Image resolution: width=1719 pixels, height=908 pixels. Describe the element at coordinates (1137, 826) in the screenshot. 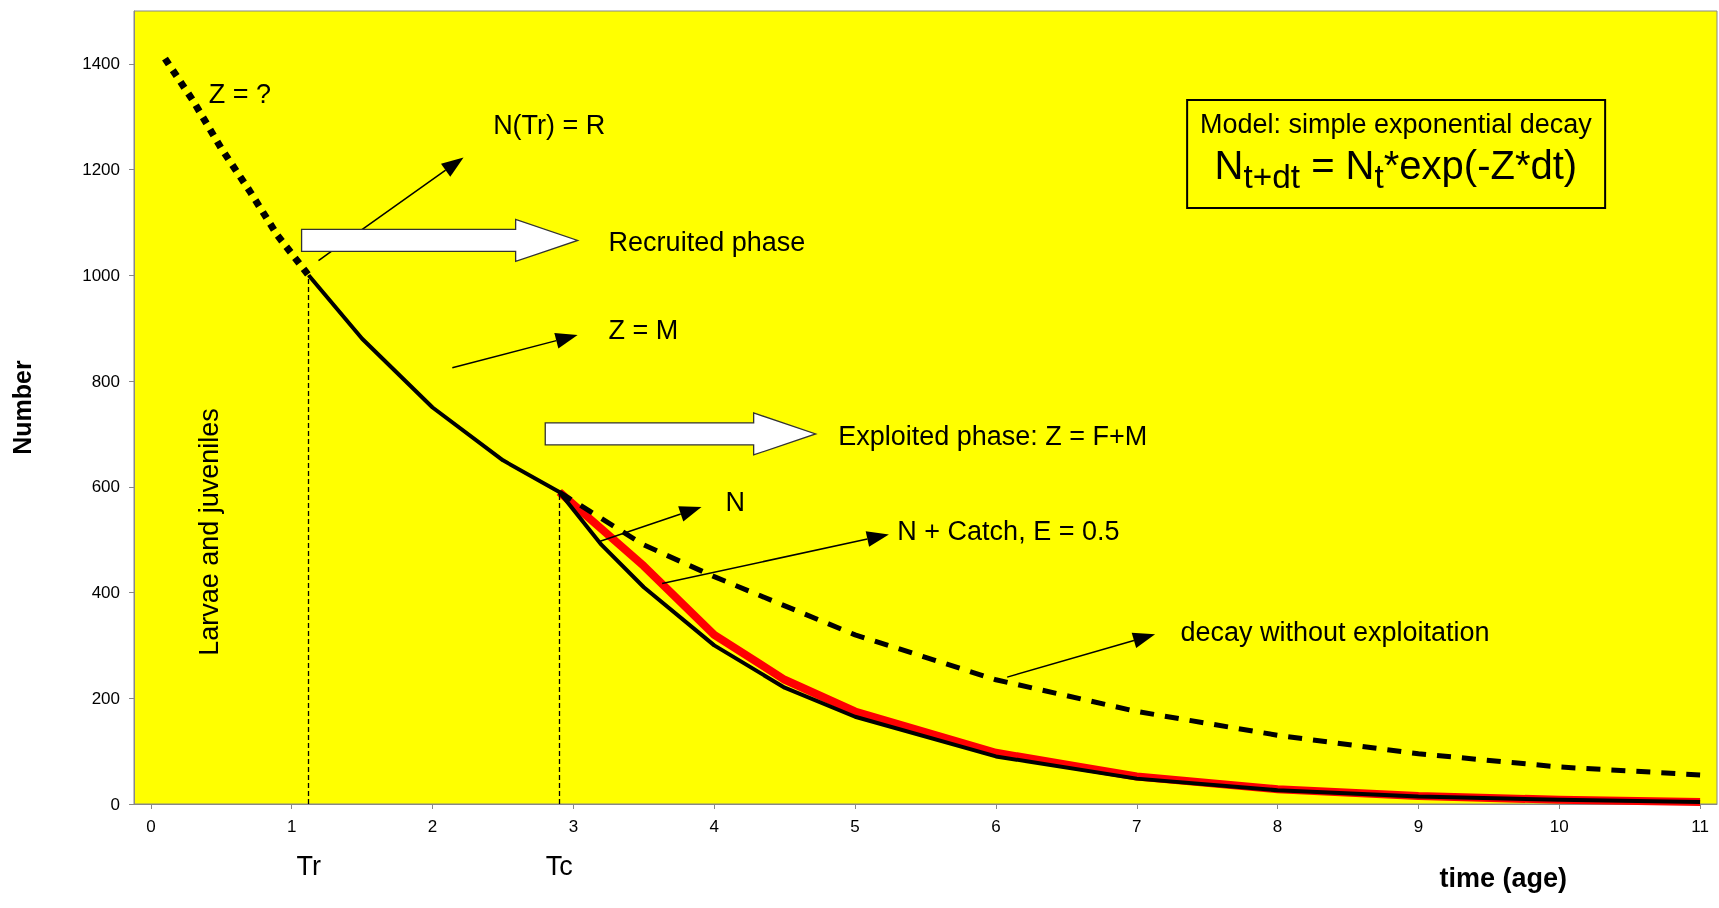

I see `x-tick-label: 7` at that location.